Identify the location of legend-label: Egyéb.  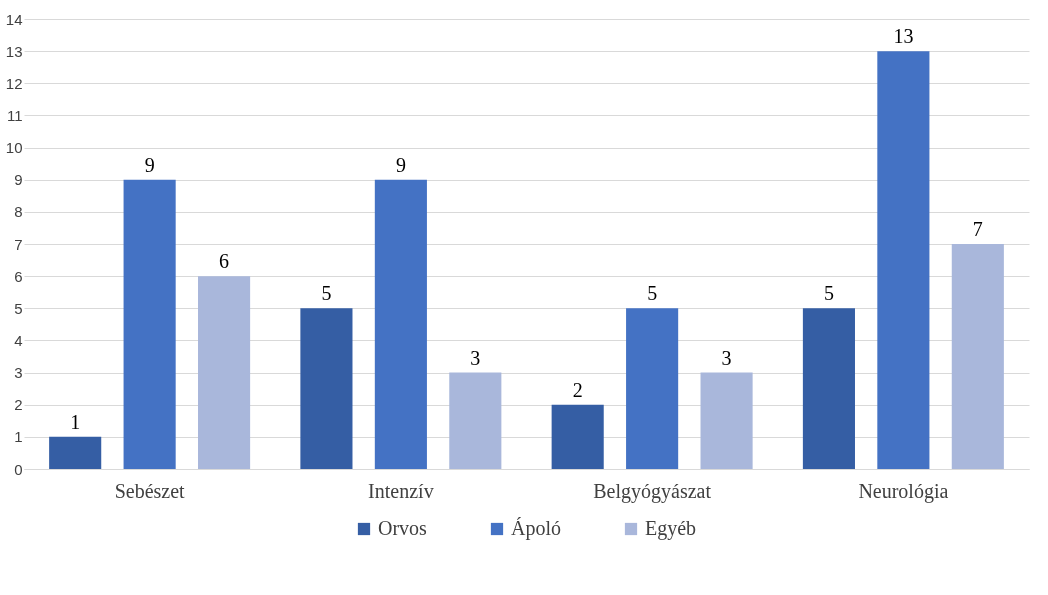
(671, 528).